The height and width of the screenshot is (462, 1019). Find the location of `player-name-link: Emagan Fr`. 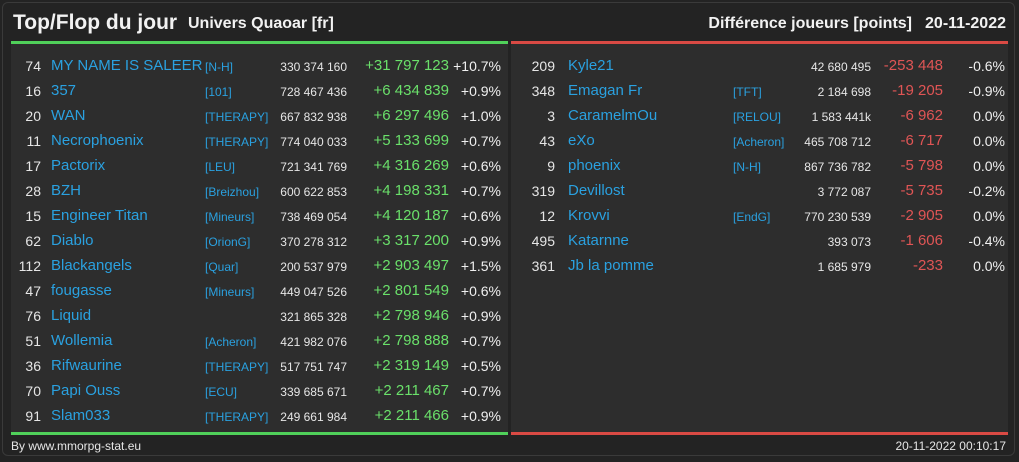

player-name-link: Emagan Fr is located at coordinates (605, 90).